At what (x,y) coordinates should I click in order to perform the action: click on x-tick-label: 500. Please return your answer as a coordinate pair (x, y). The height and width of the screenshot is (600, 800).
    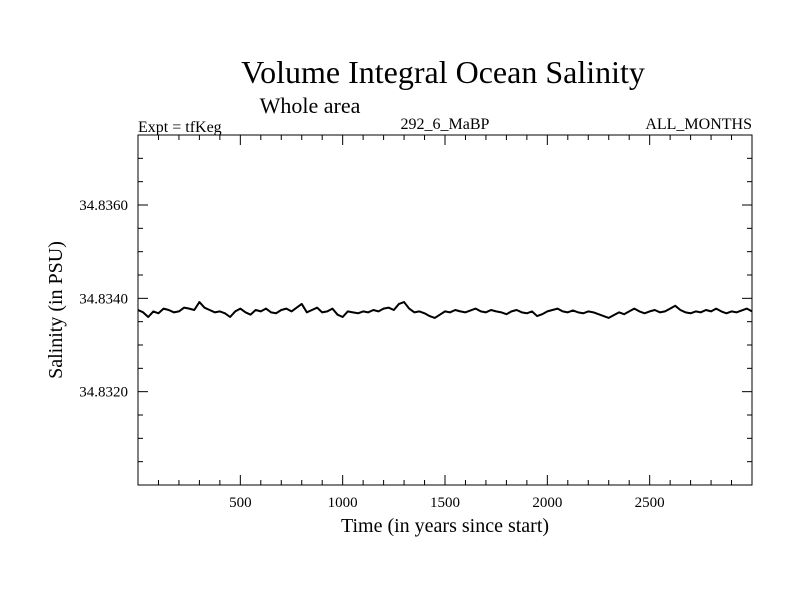
    Looking at the image, I should click on (240, 503).